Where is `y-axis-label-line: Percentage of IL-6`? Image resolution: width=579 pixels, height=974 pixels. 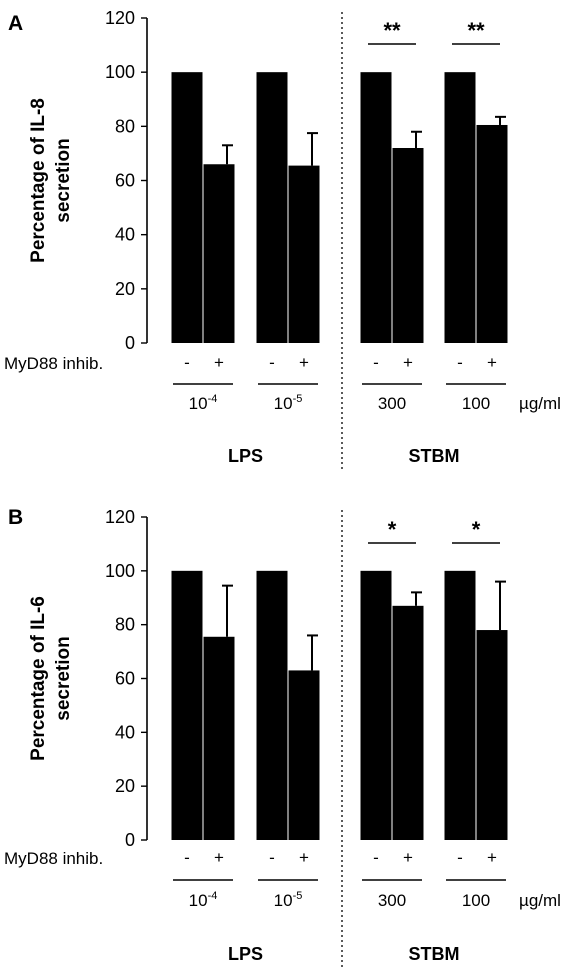 y-axis-label-line: Percentage of IL-6 is located at coordinates (38, 678).